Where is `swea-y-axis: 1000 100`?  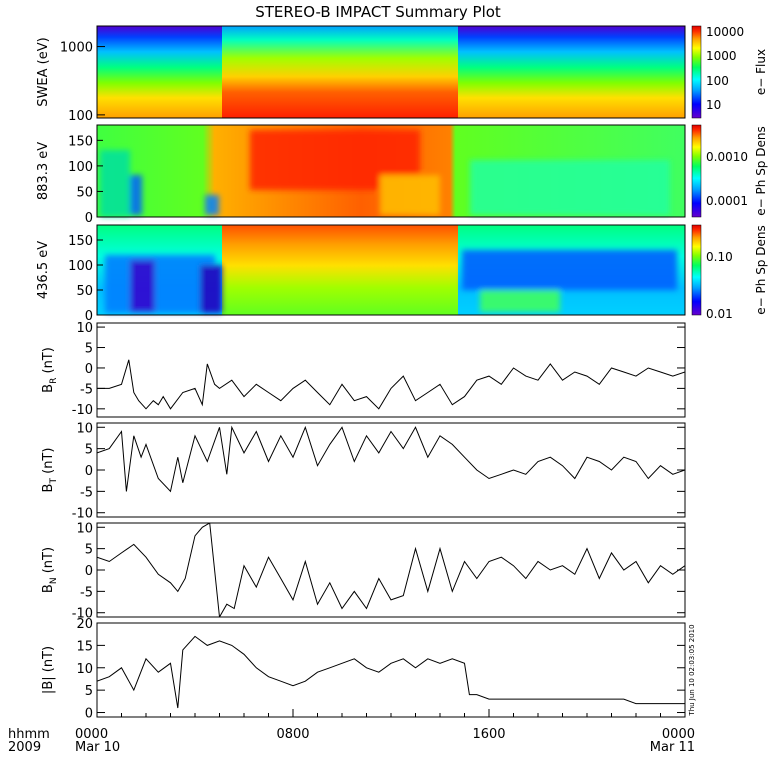
swea-y-axis: 1000 100 is located at coordinates (82, 82).